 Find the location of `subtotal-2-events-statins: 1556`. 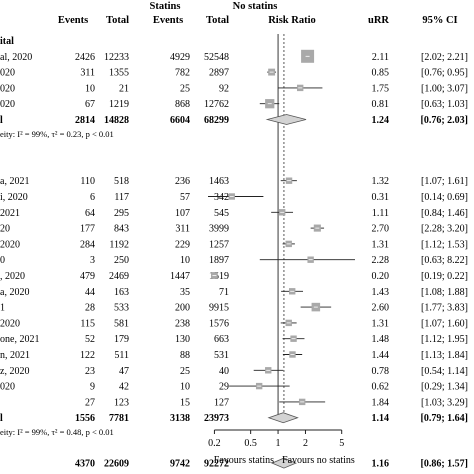

subtotal-2-events-statins: 1556 is located at coordinates (85, 418).